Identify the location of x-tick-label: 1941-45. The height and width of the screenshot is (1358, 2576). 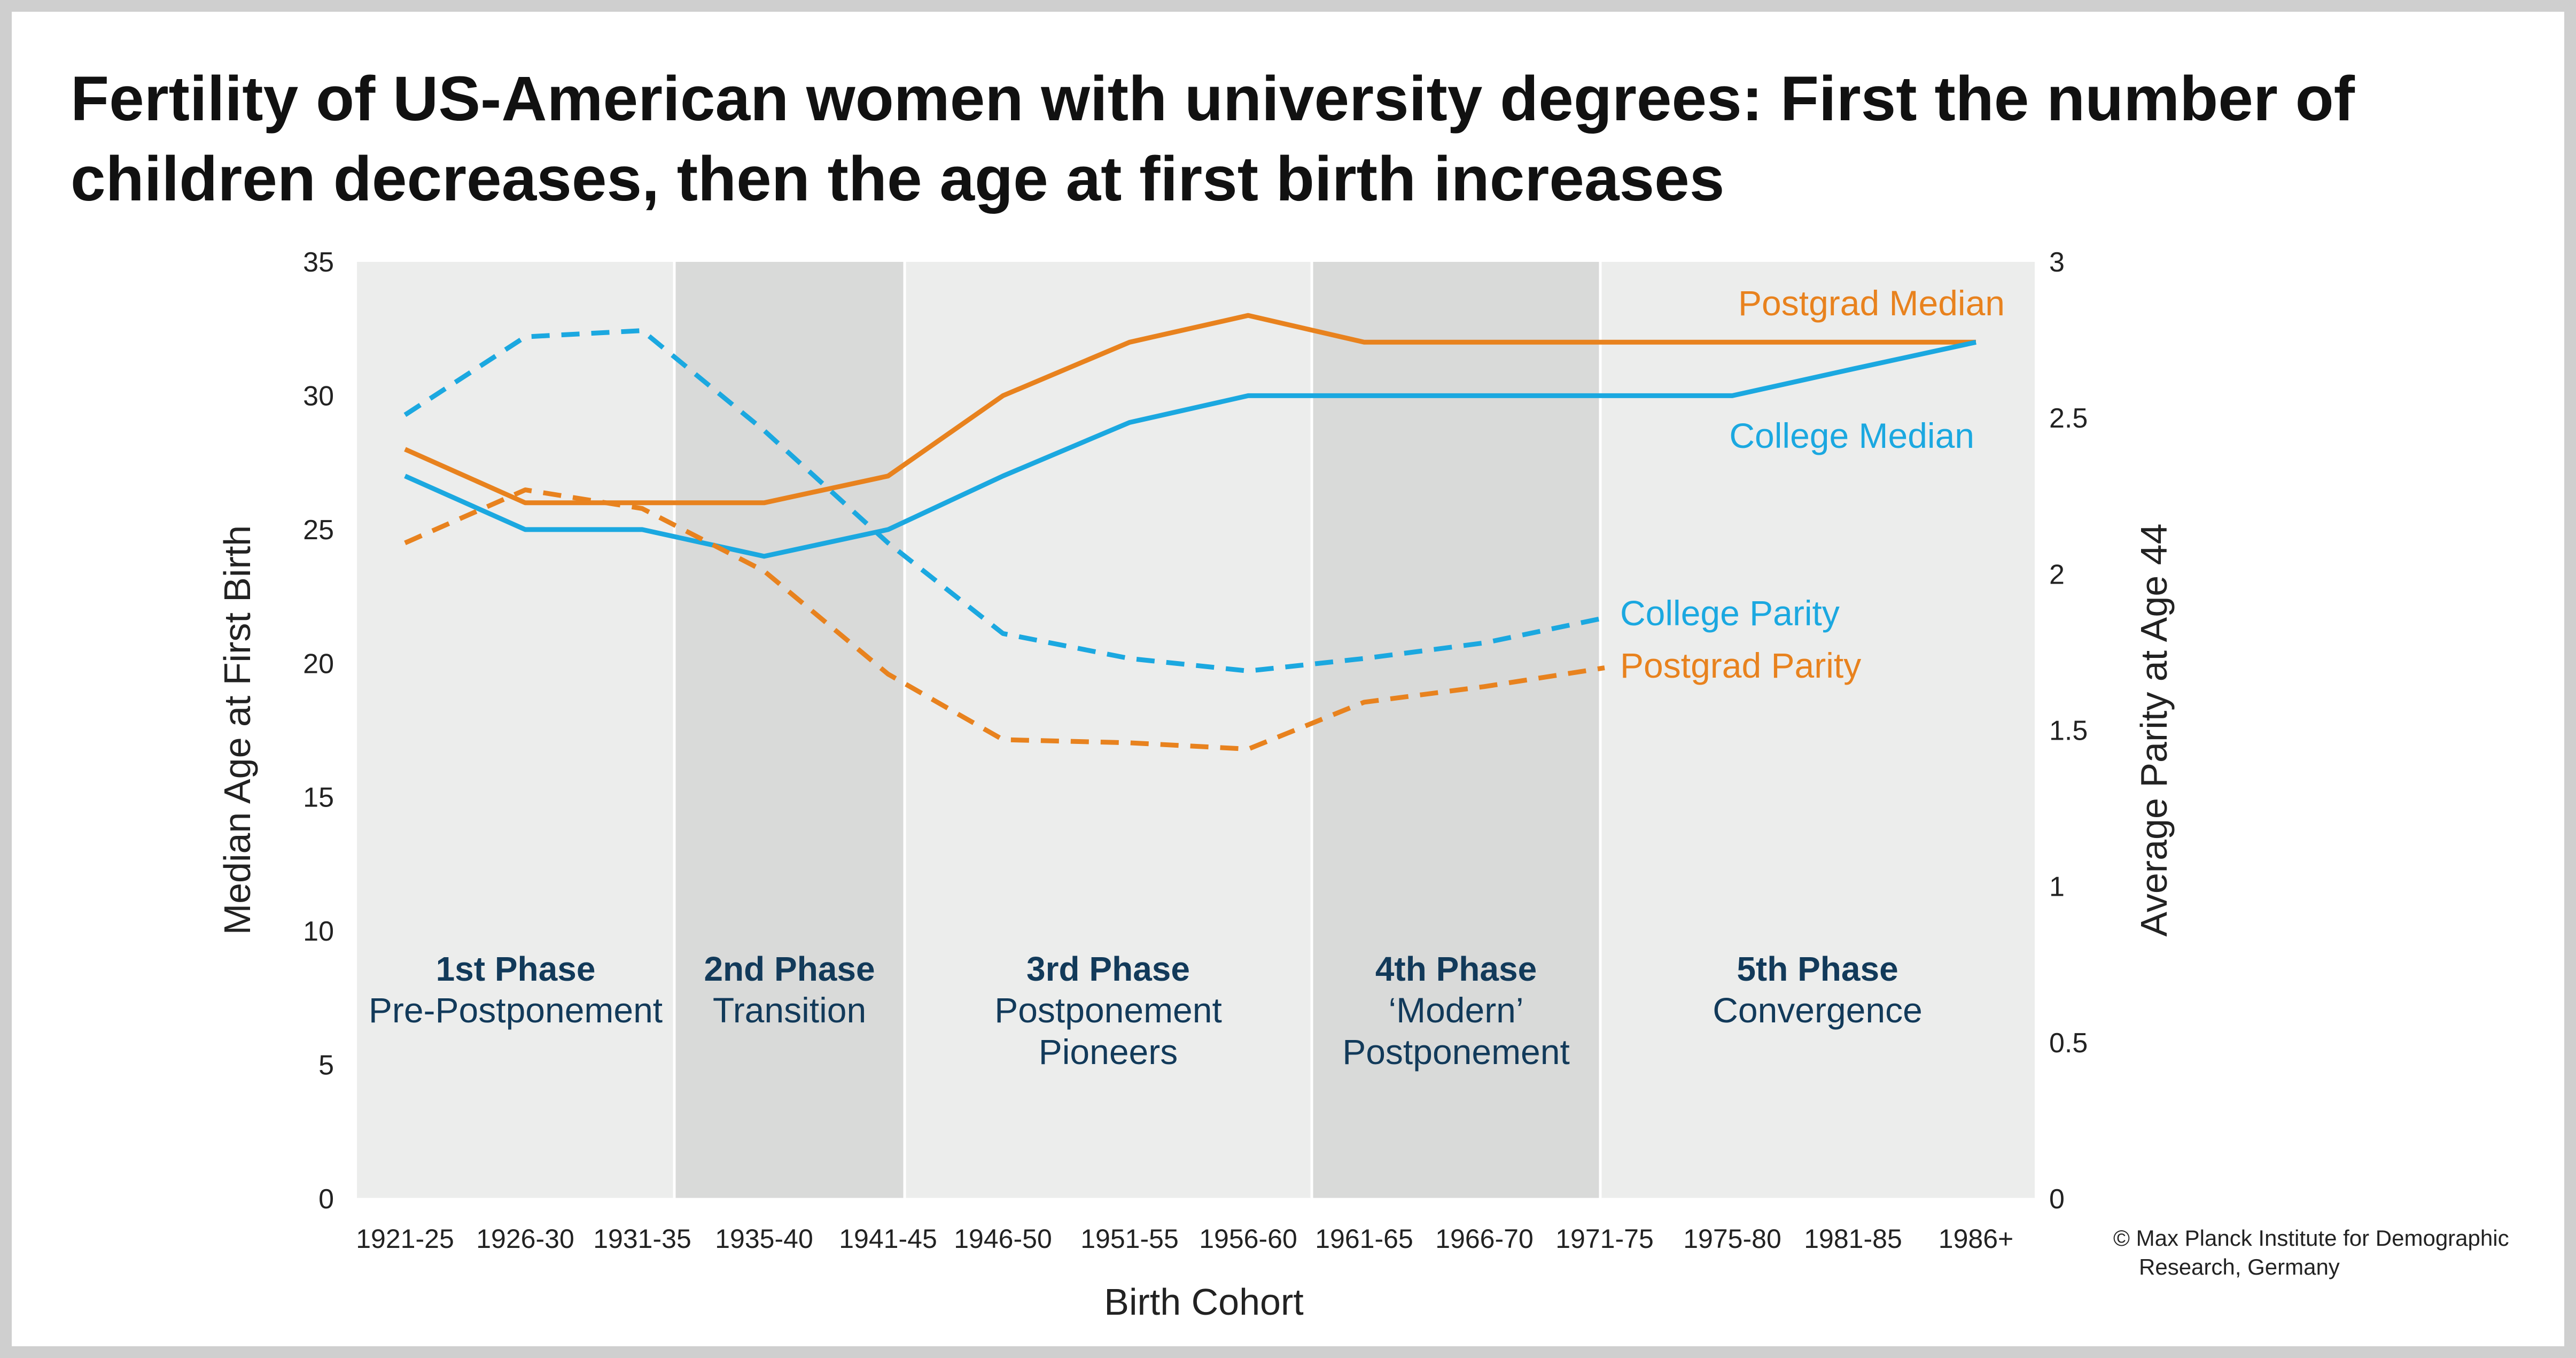
(888, 1239).